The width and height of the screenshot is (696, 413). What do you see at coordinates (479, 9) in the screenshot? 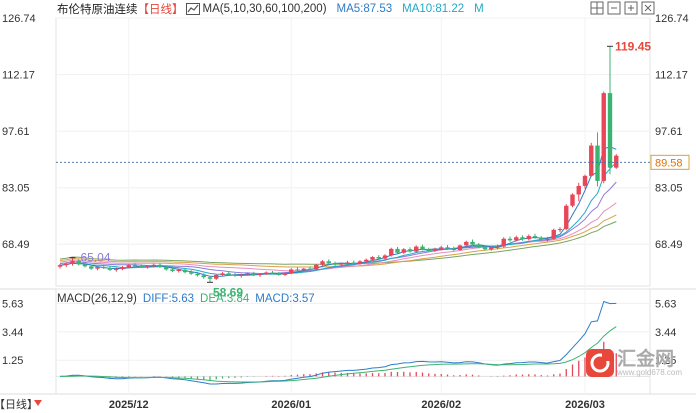
I see `ma-more-link: M` at bounding box center [479, 9].